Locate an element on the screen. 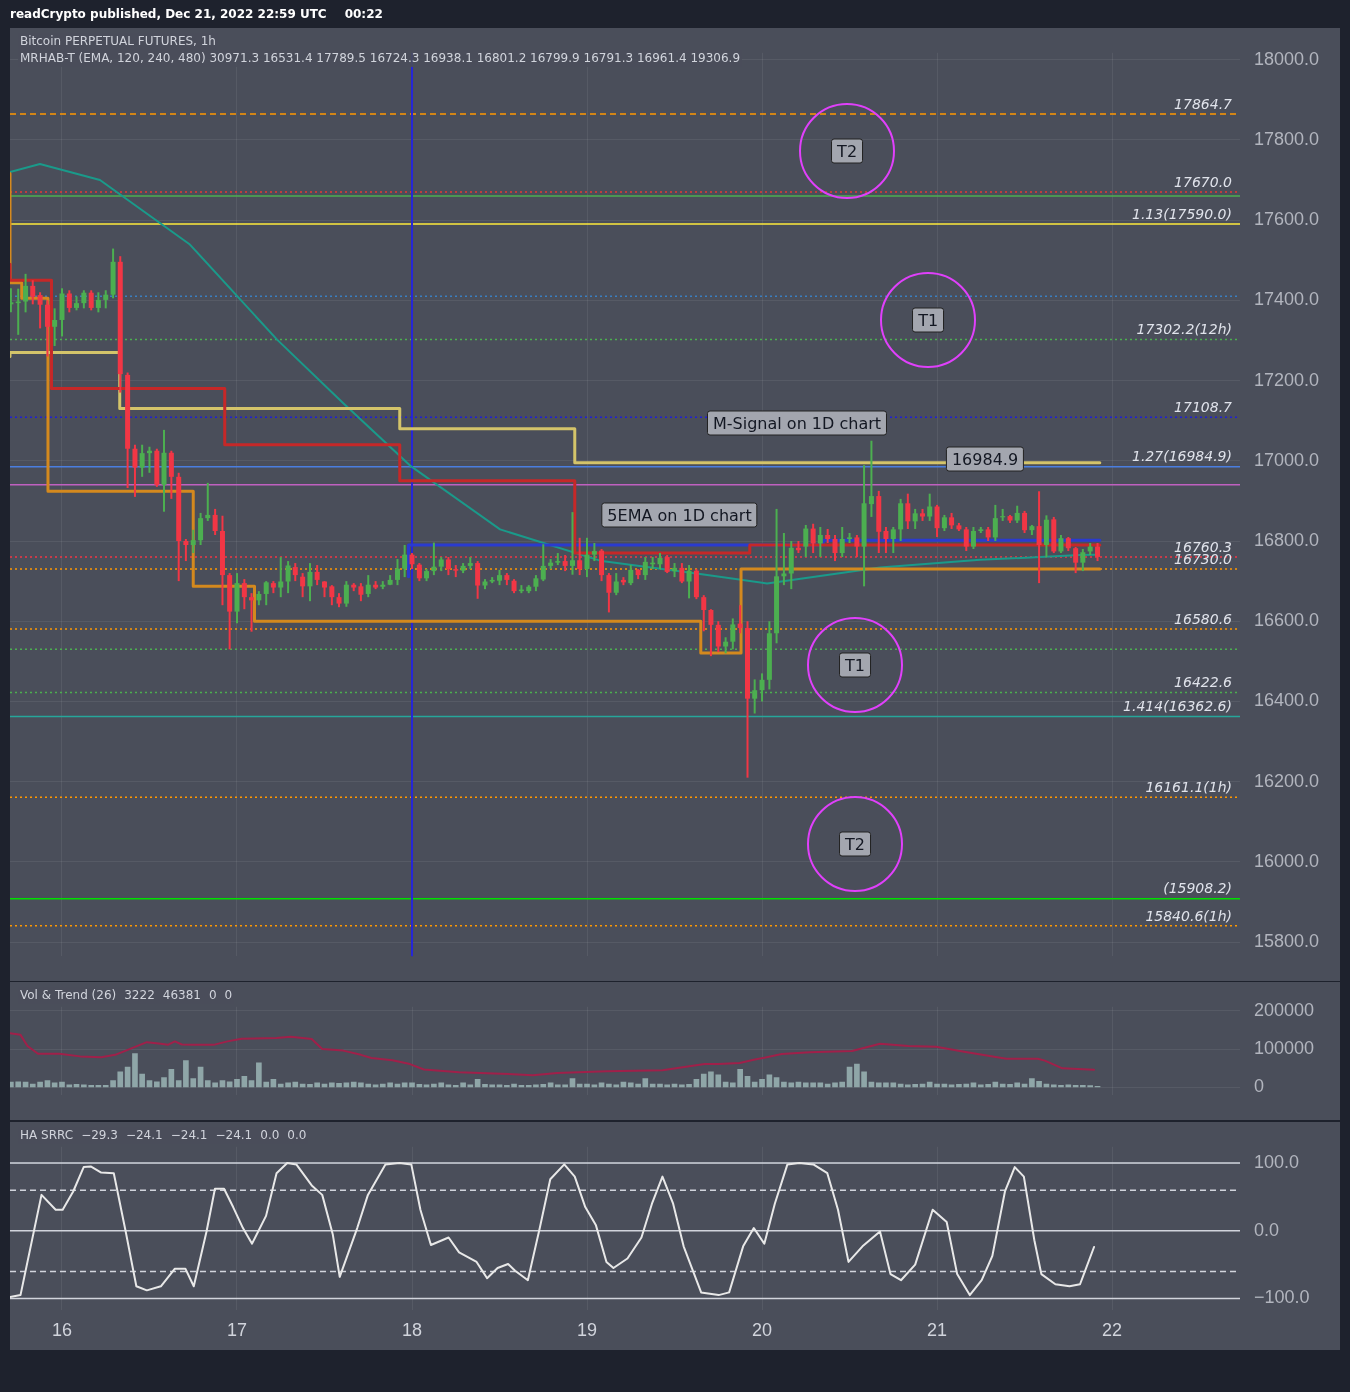  y-tick-label: 16000.0 is located at coordinates (1287, 860).